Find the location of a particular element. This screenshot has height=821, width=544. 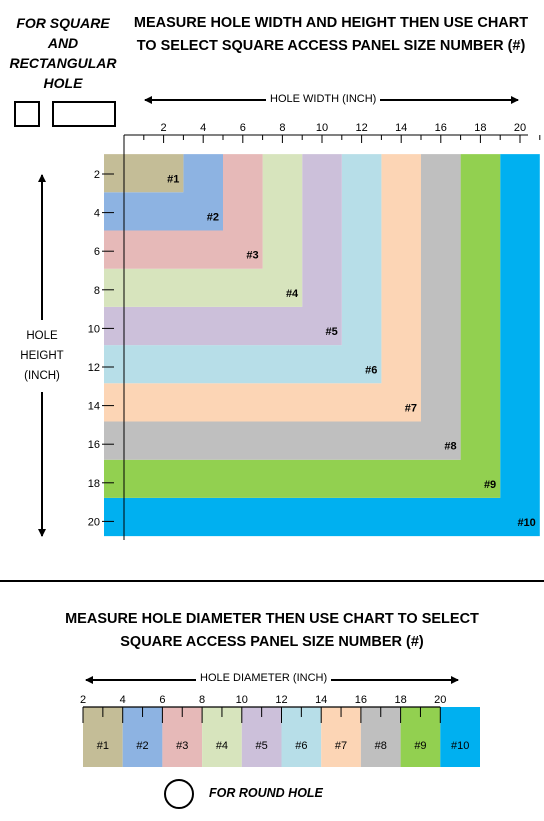

y-axis-title: HOLE HEIGHT (INCH) is located at coordinates (42, 356).